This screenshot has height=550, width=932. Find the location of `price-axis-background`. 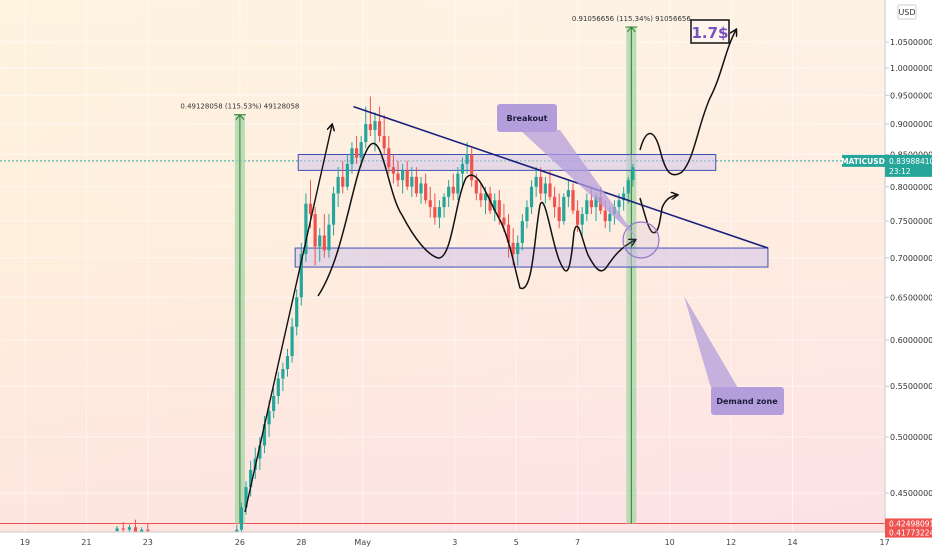

price-axis-background is located at coordinates (908, 275).